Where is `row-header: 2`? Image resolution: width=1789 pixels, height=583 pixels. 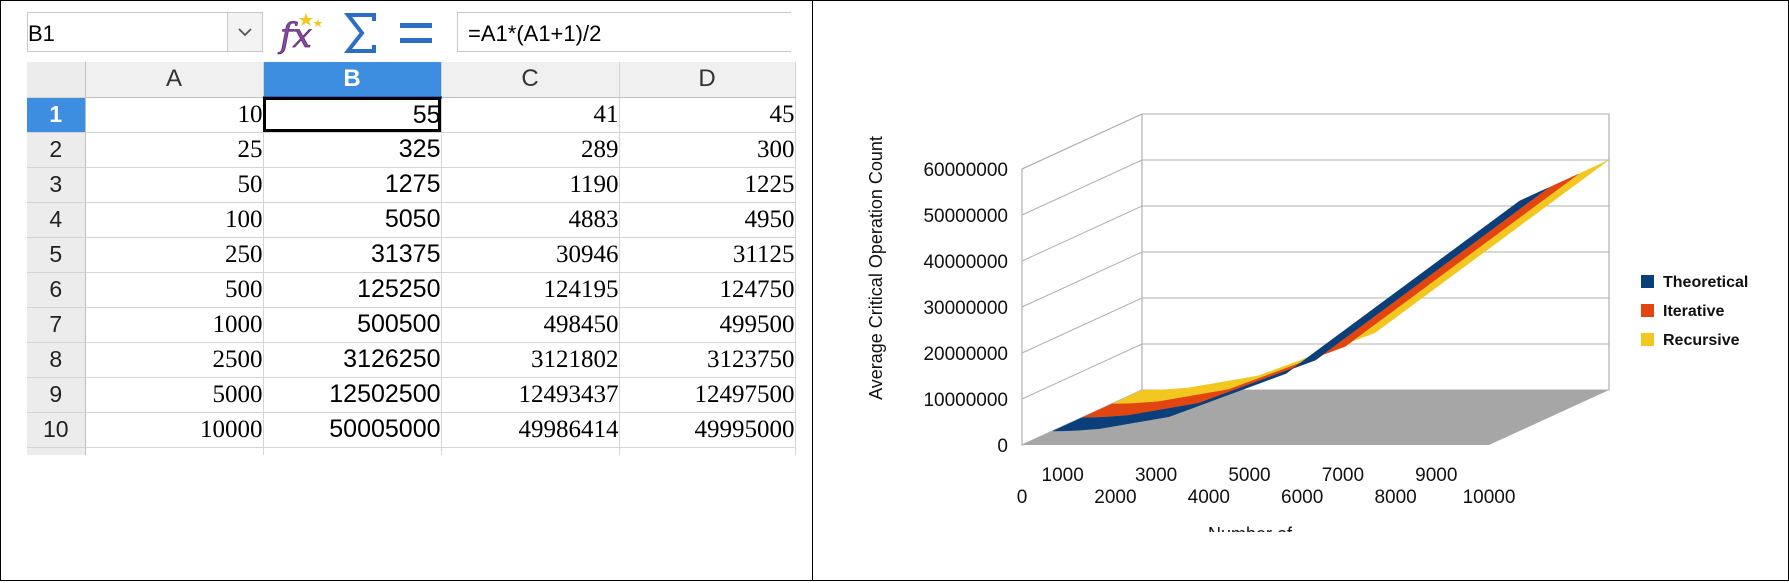 row-header: 2 is located at coordinates (56, 150).